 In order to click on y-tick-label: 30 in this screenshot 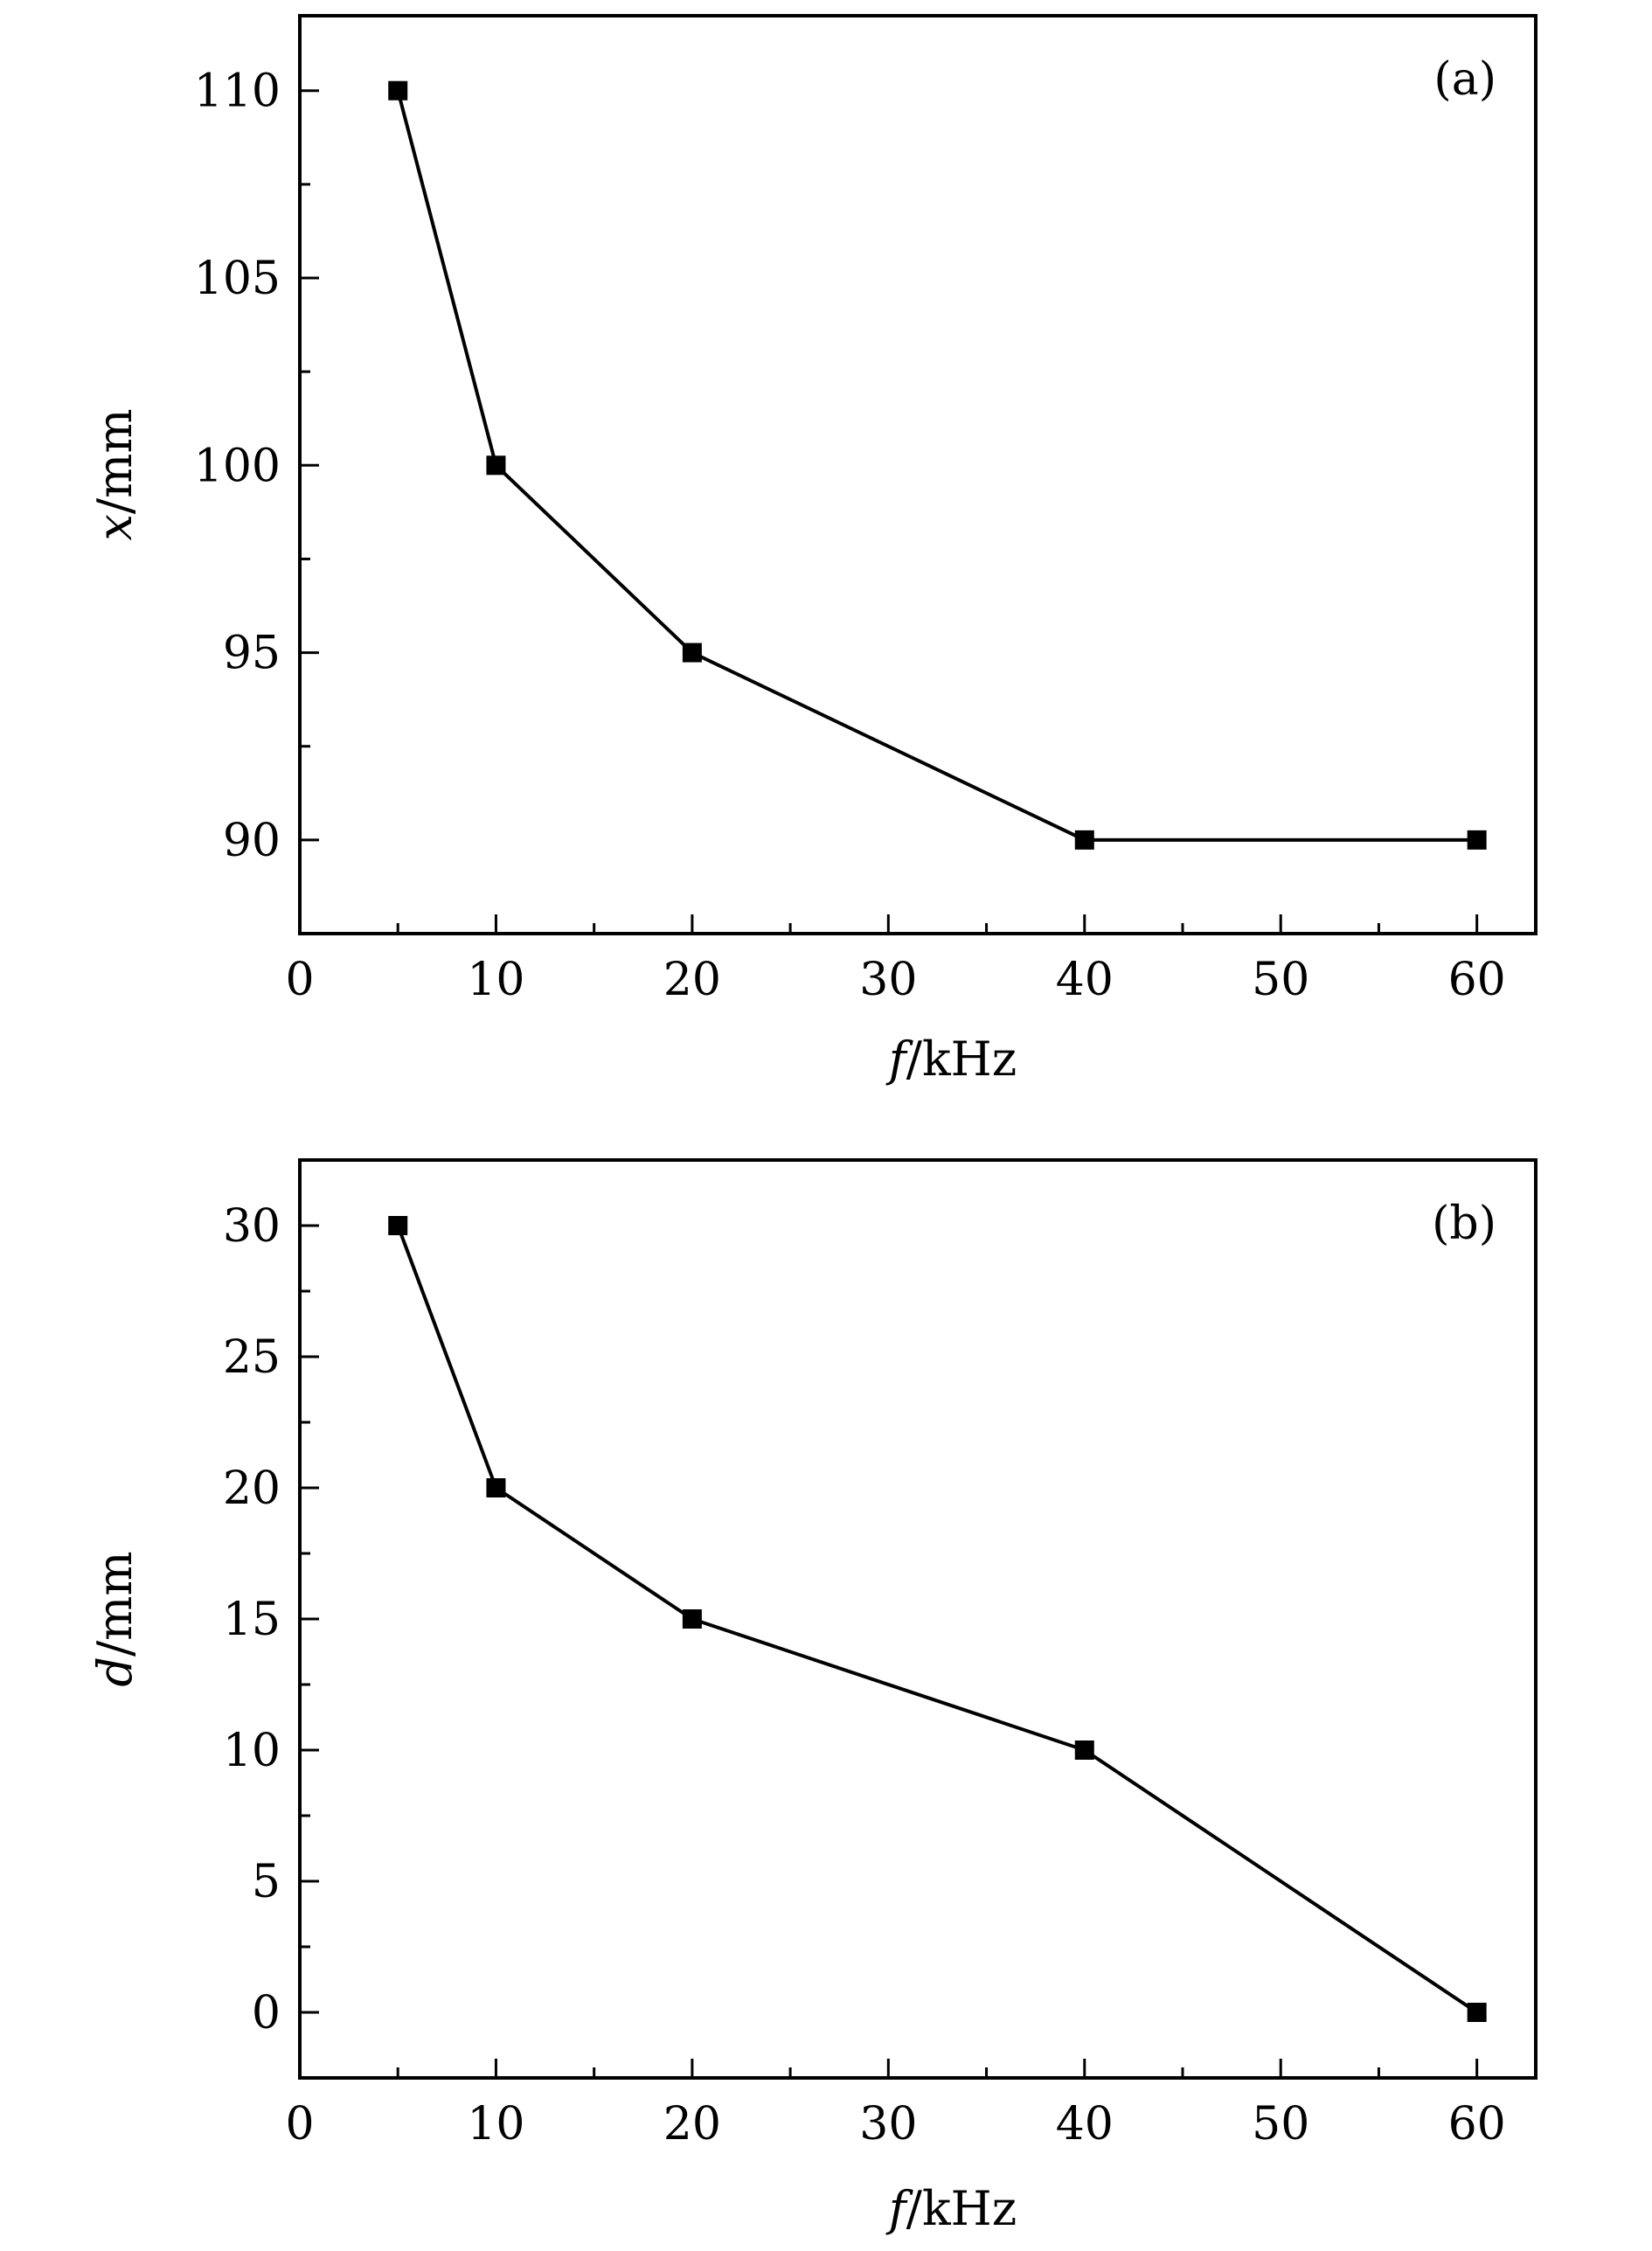, I will do `click(252, 1226)`.